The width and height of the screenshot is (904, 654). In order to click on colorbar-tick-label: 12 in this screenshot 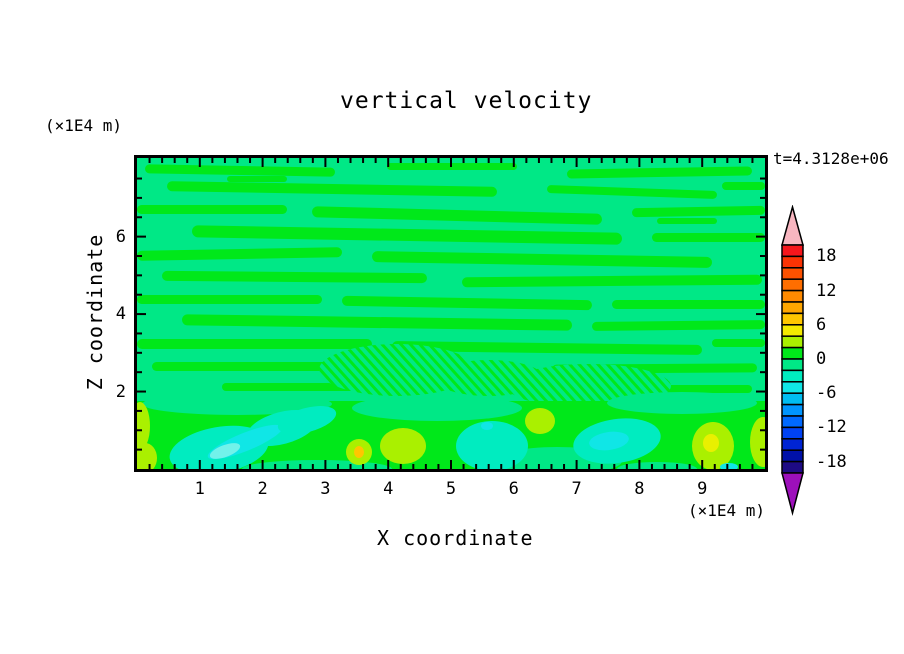, I will do `click(826, 290)`.